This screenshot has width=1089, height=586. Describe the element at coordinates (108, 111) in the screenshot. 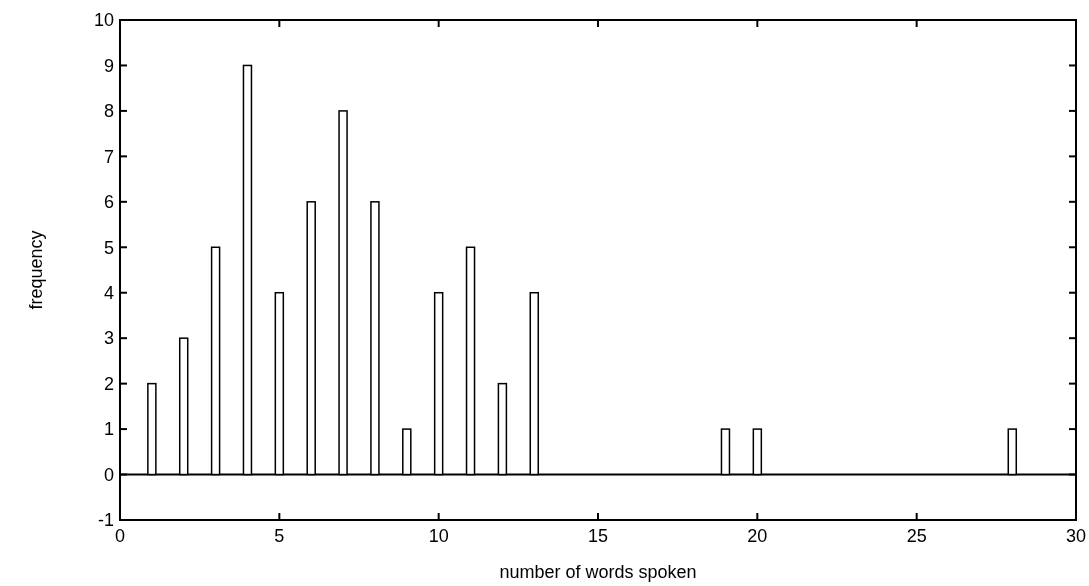

I see `y-tick-label: 8` at that location.